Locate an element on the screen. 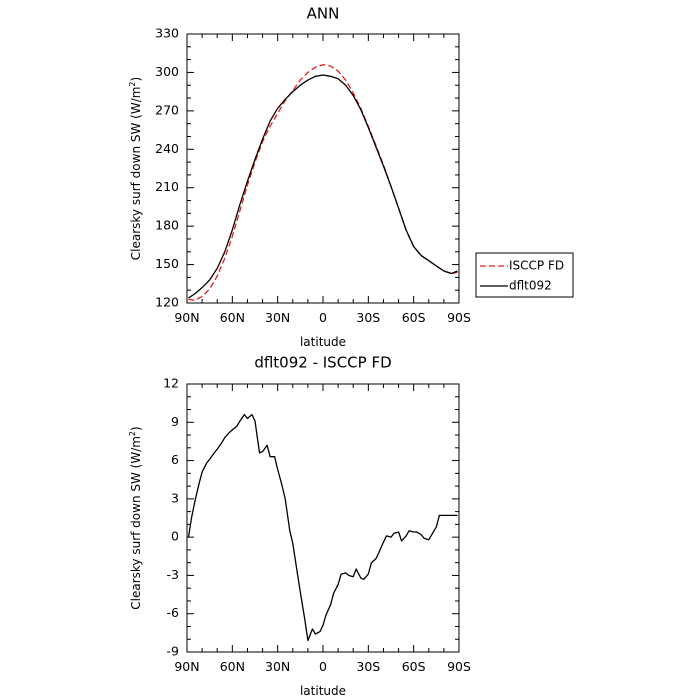 The width and height of the screenshot is (700, 700). legend-label: dflt092 is located at coordinates (530, 286).